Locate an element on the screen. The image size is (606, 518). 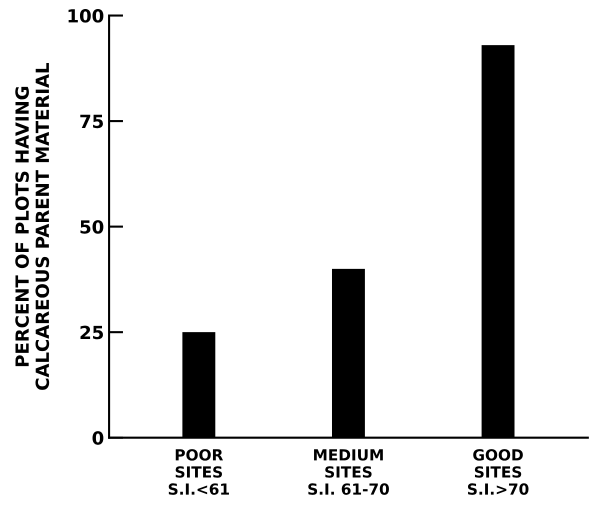
y-tick-label: 25 is located at coordinates (91, 333).